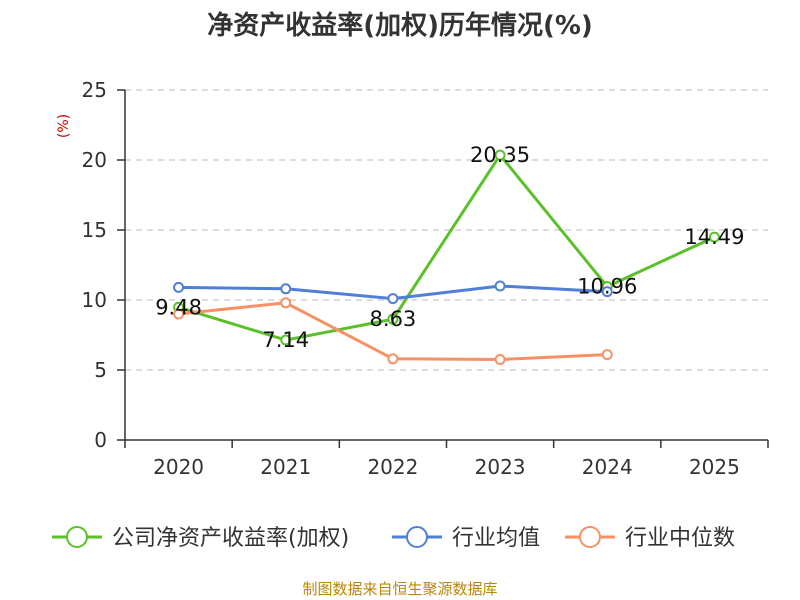 This screenshot has width=800, height=600. What do you see at coordinates (500, 286) in the screenshot?
I see `series-1-point-2023` at bounding box center [500, 286].